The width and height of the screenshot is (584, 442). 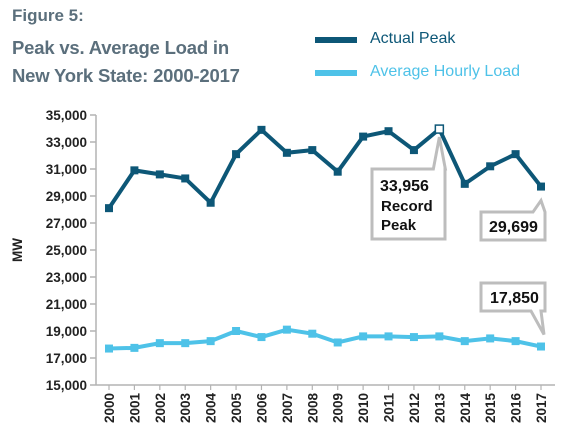 What do you see at coordinates (66, 277) in the screenshot?
I see `y-tick-label: 23,000` at bounding box center [66, 277].